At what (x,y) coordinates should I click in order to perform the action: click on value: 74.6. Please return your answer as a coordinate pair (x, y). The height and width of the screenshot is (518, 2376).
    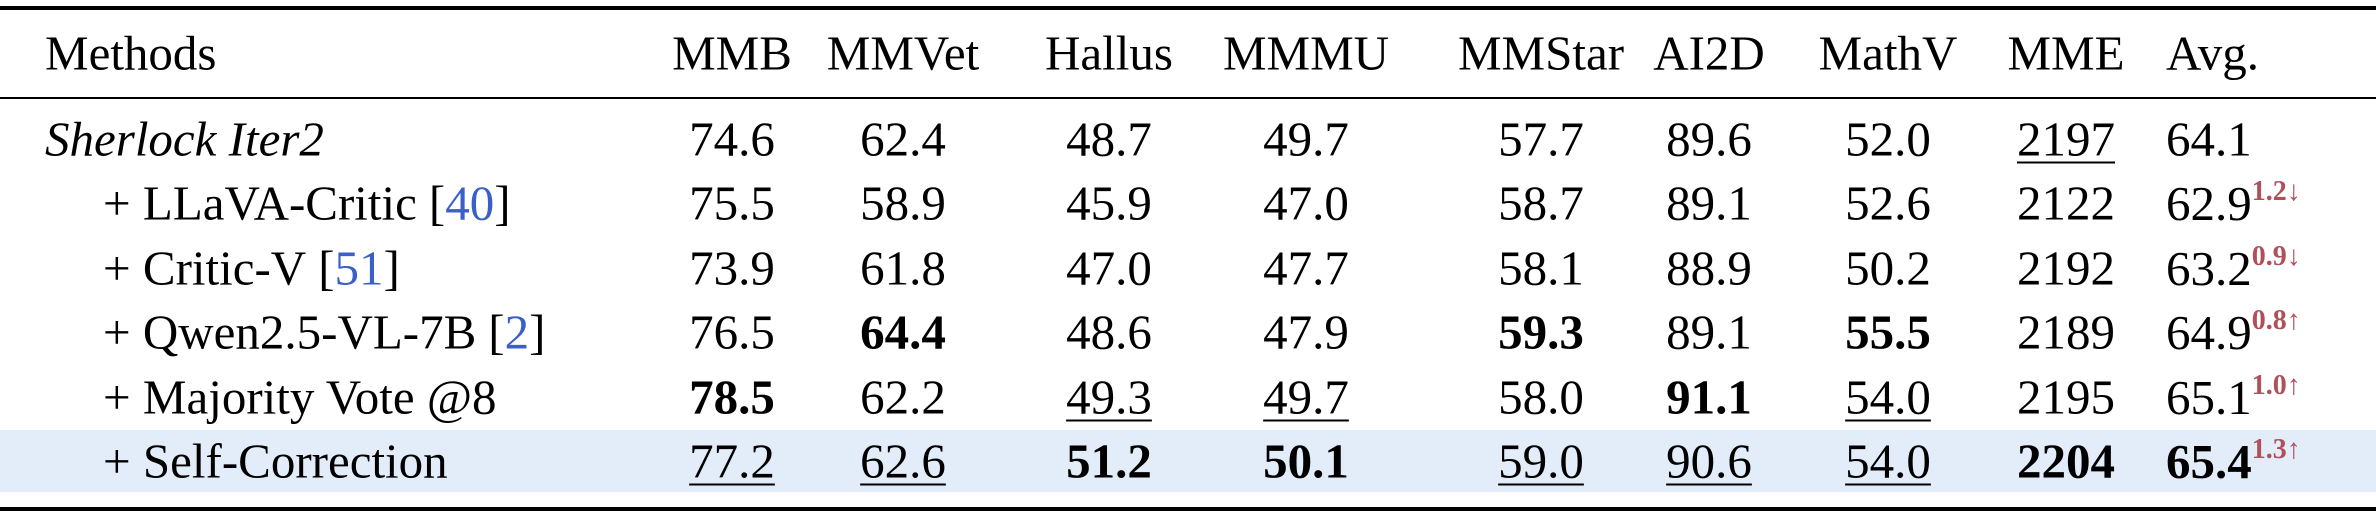
    Looking at the image, I should click on (732, 139).